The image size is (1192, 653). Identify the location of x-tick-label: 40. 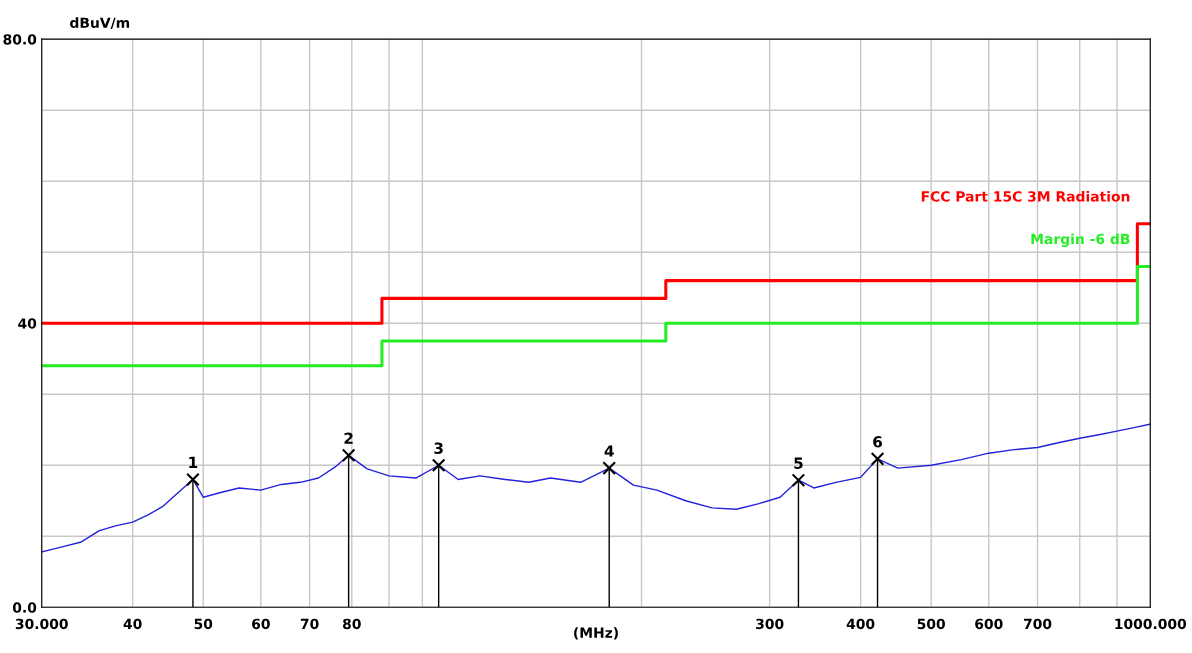
(132, 624).